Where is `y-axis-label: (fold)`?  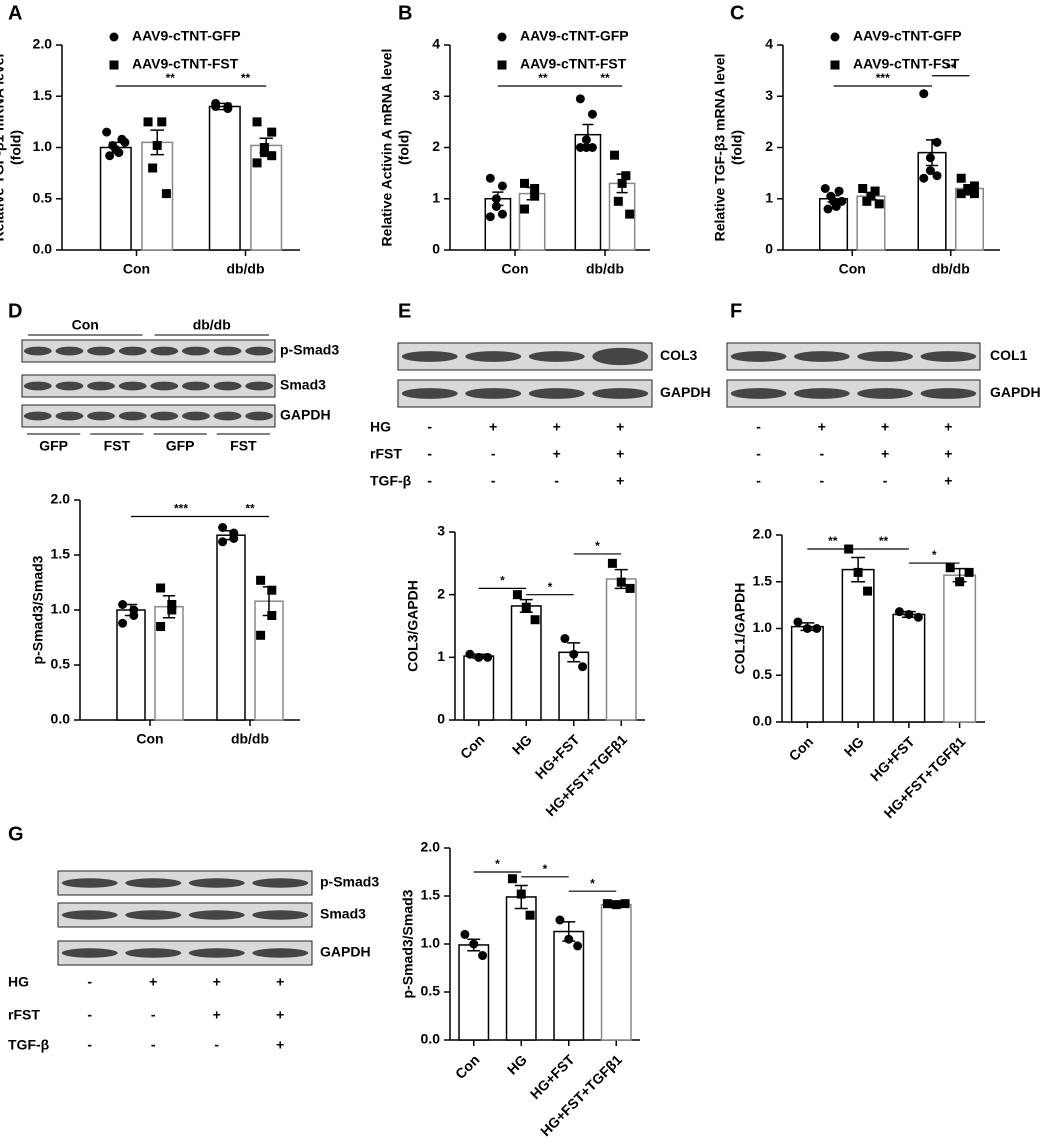 y-axis-label: (fold) is located at coordinates (16, 147).